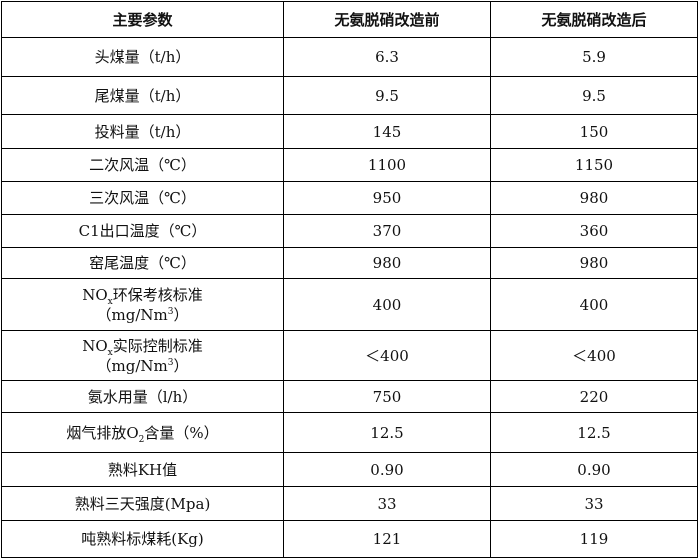 Image resolution: width=700 pixels, height=560 pixels. I want to click on param-text: 窑尾温度（℃）, so click(142, 263).